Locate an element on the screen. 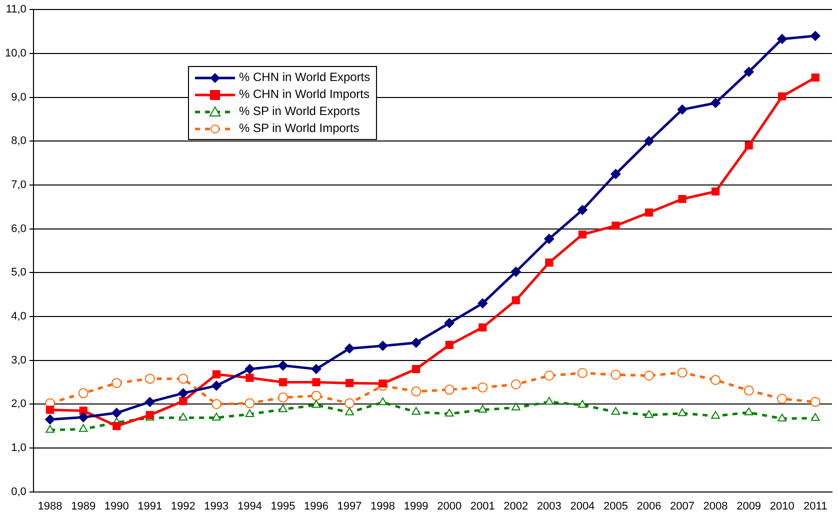 Image resolution: width=838 pixels, height=518 pixels. x-tick-label: 1997 is located at coordinates (349, 506).